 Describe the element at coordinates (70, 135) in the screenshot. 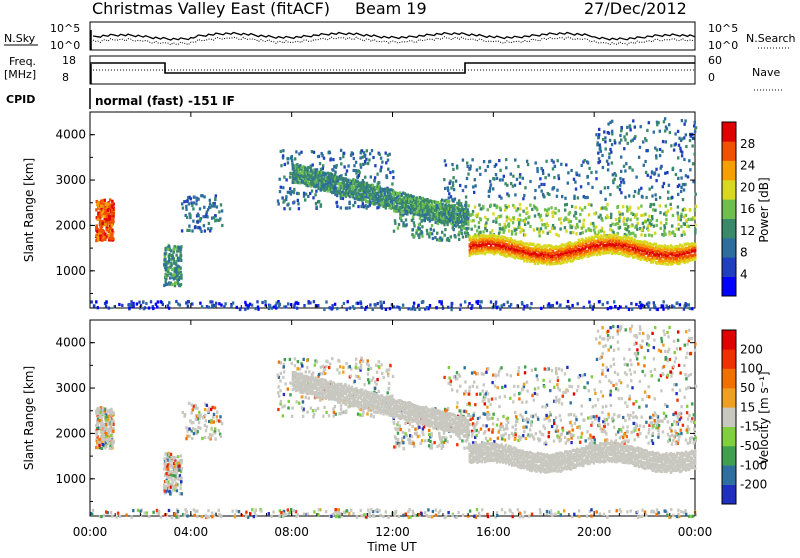

I see `y-tick-label: 4000` at that location.